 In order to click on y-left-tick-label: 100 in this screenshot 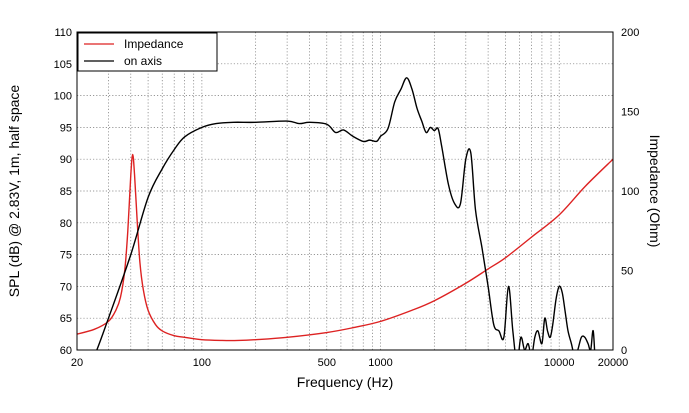, I will do `click(63, 97)`.